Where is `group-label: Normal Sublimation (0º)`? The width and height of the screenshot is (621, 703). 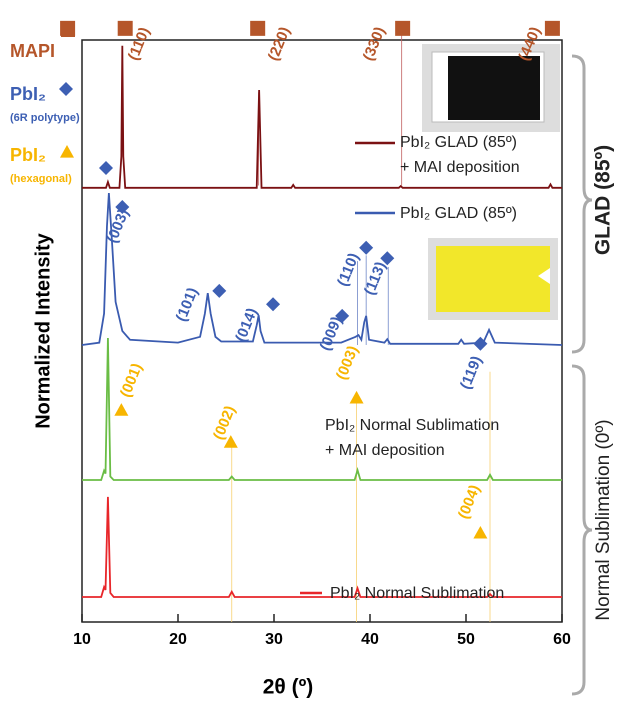
group-label: Normal Sublimation (0º) is located at coordinates (603, 519).